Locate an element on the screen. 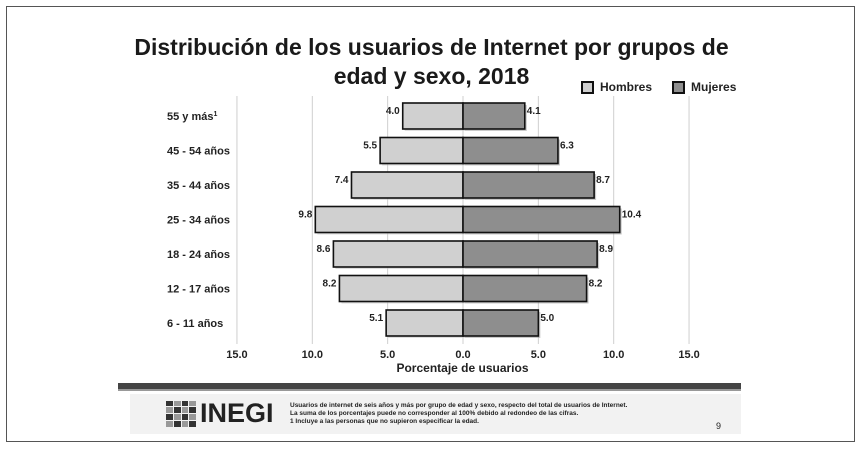 The height and width of the screenshot is (450, 863). legend-swatch-mujeres is located at coordinates (679, 87).